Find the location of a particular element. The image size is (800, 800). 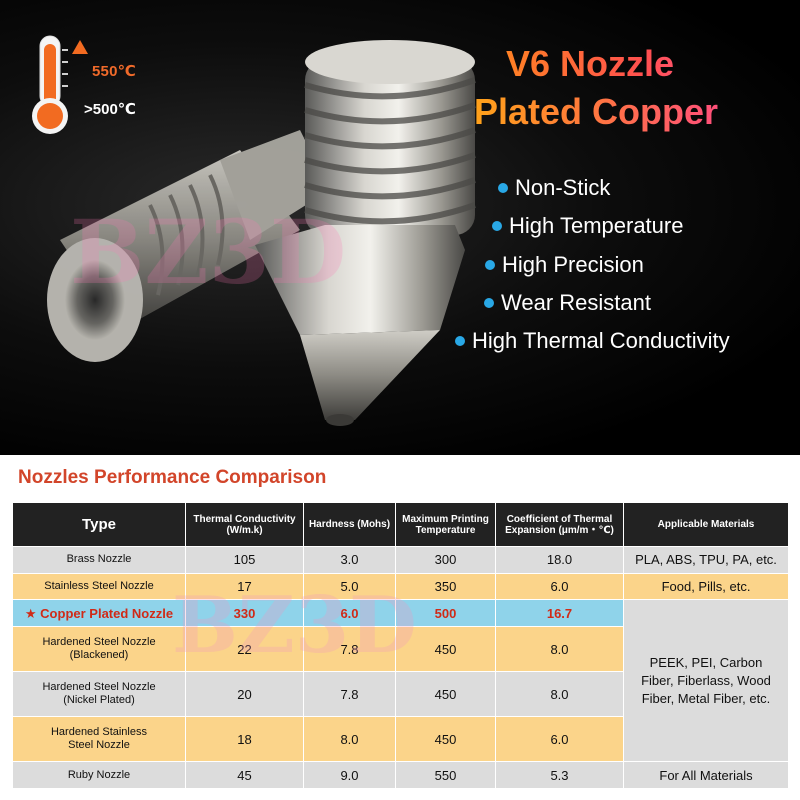

feature-label: High Thermal Conductivity is located at coordinates (601, 340).